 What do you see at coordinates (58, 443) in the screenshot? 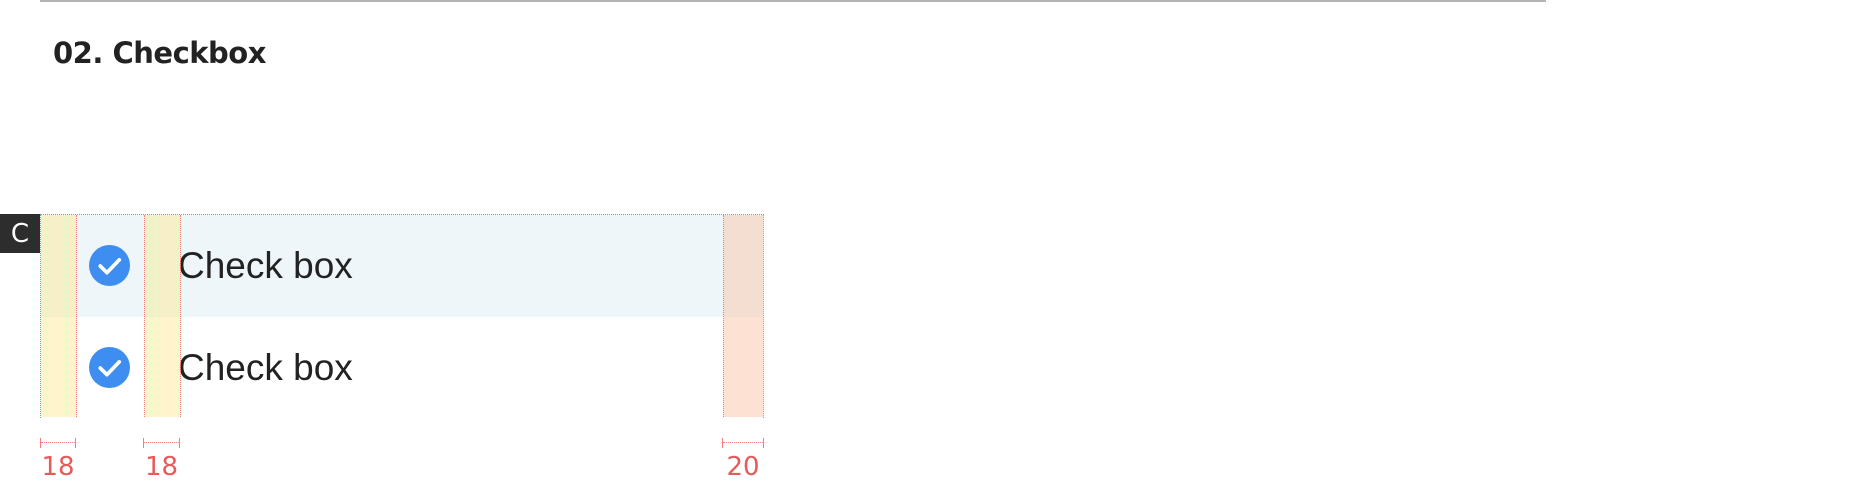
I see `measure-bracket-left` at bounding box center [58, 443].